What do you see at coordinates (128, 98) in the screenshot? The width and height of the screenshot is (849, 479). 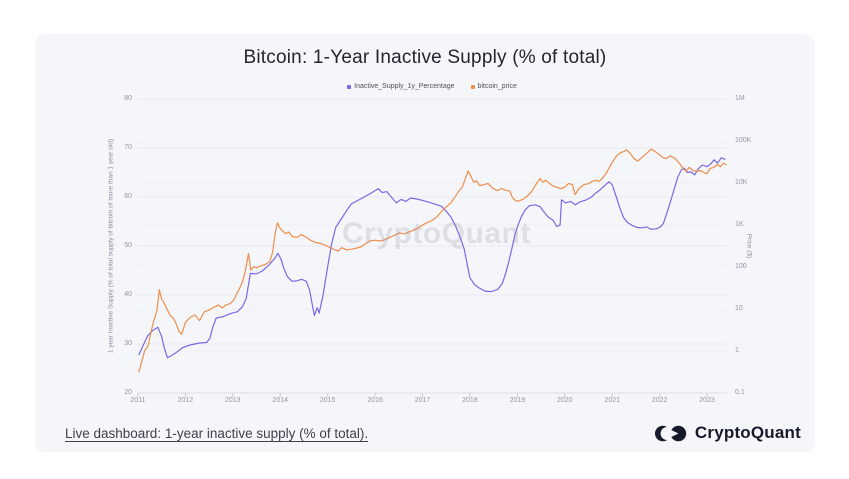 I see `y-tick-label: 80` at bounding box center [128, 98].